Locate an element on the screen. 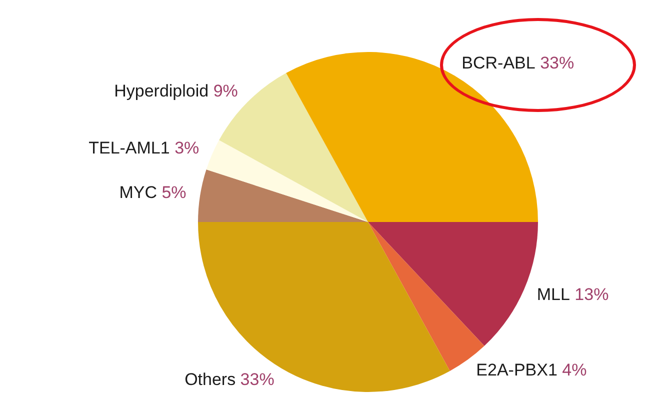 Image resolution: width=651 pixels, height=405 pixels. data-label: 3% is located at coordinates (187, 148).